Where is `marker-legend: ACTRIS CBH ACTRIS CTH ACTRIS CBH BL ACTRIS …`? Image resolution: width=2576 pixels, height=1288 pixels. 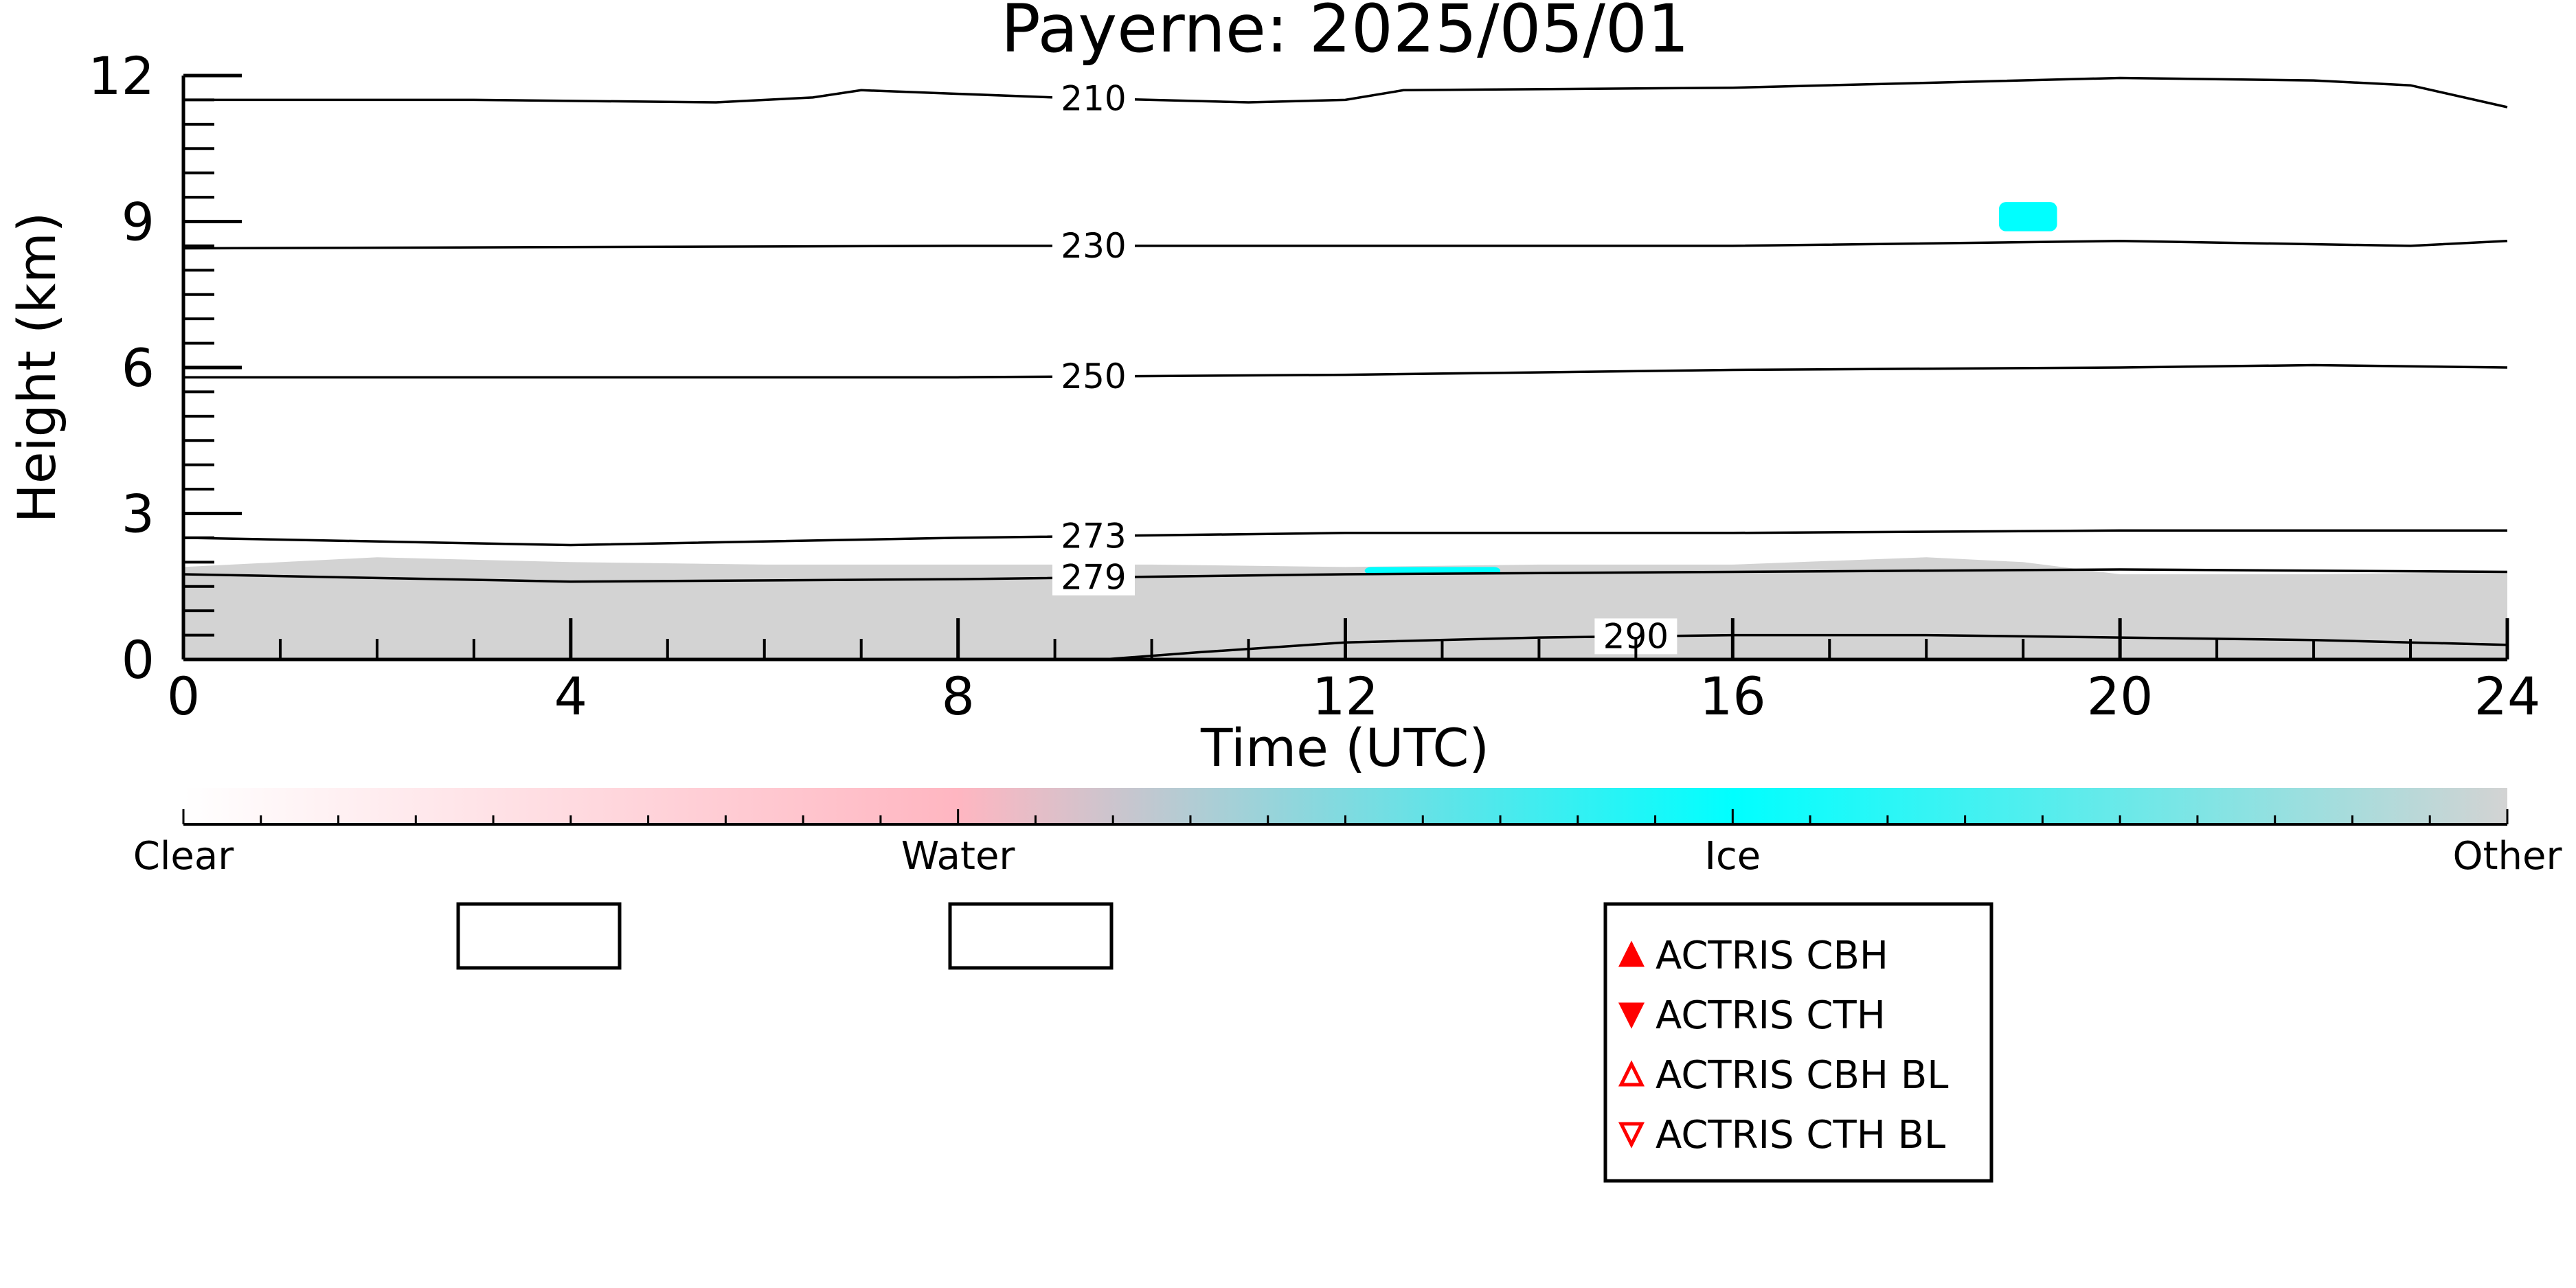
marker-legend: ACTRIS CBH ACTRIS CTH ACTRIS CBH BL ACTRIS … is located at coordinates (1798, 1042).